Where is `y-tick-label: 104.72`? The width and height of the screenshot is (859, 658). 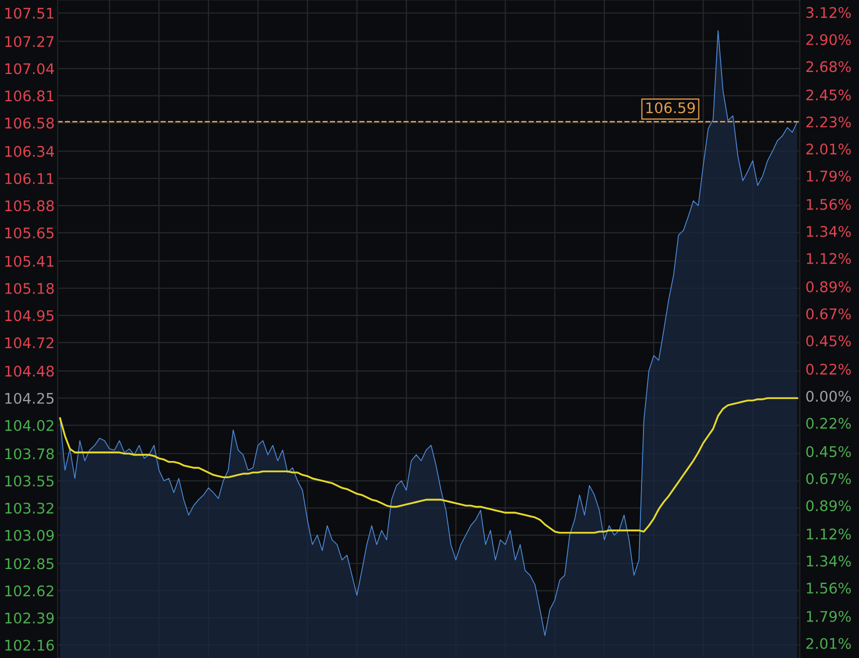
y-tick-label: 104.72 is located at coordinates (29, 342).